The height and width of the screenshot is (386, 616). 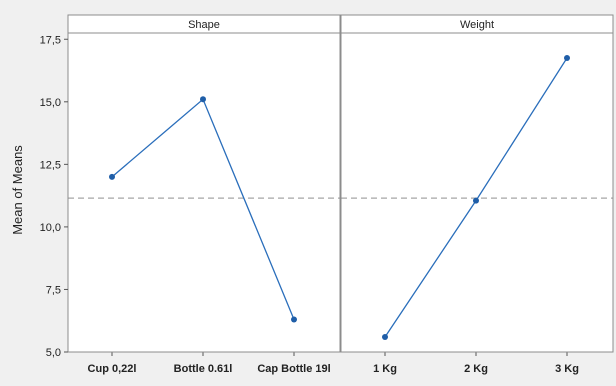 What do you see at coordinates (53, 290) in the screenshot?
I see `y-tick-label-2: 7,5` at bounding box center [53, 290].